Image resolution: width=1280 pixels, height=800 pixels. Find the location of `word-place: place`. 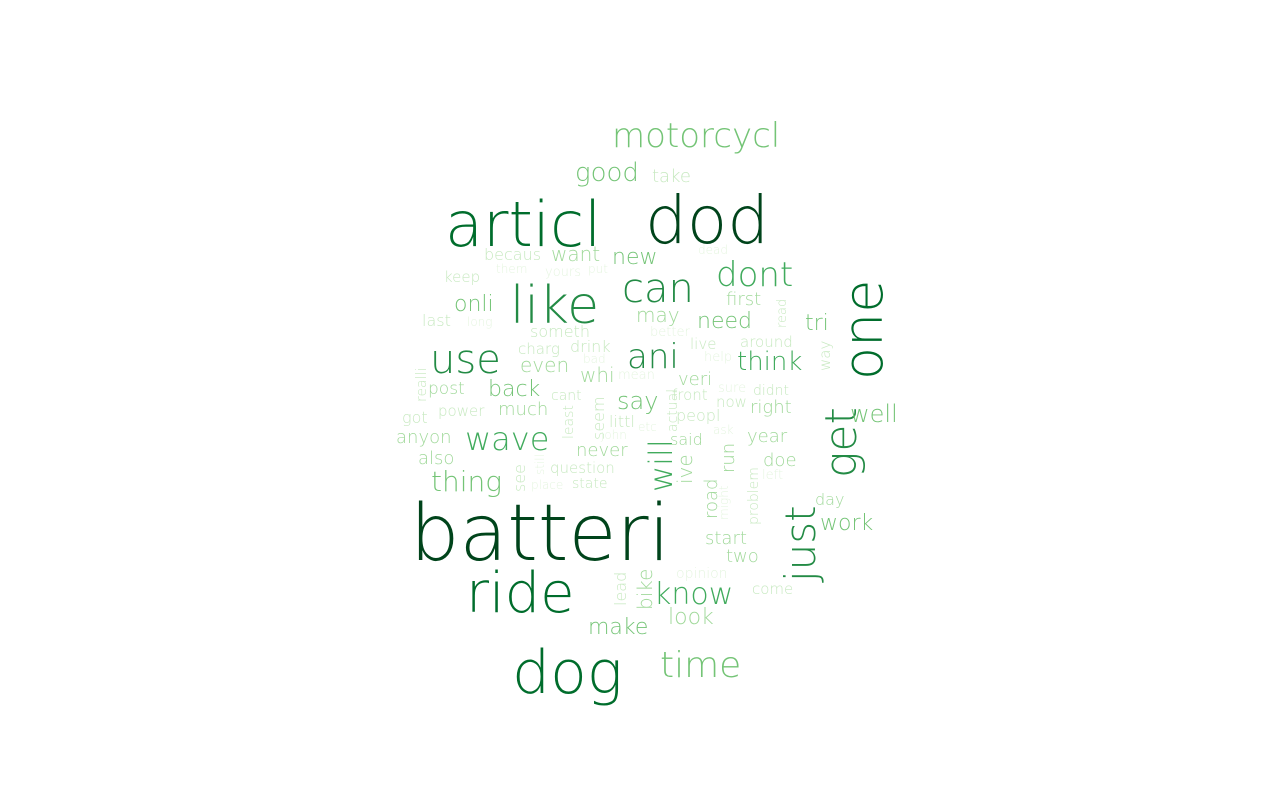

word-place: place is located at coordinates (547, 485).